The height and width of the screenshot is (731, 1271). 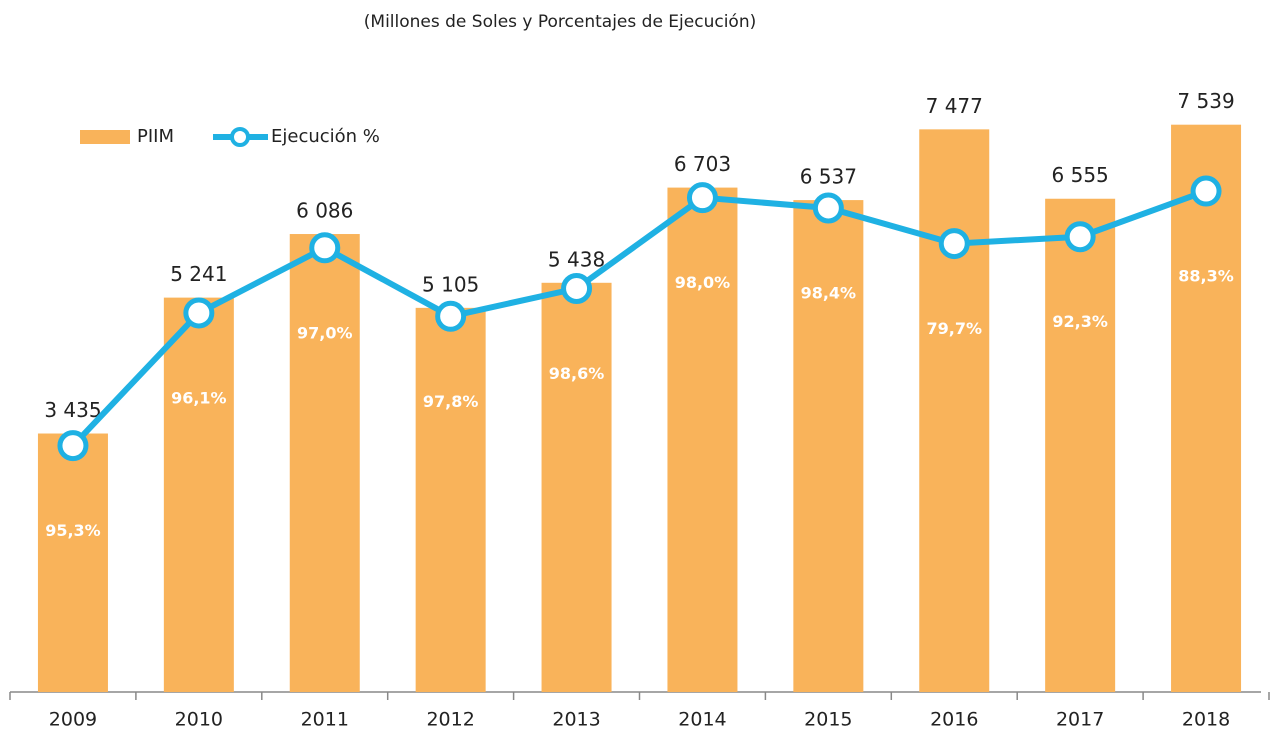 I want to click on legend-marker, so click(x=240, y=137).